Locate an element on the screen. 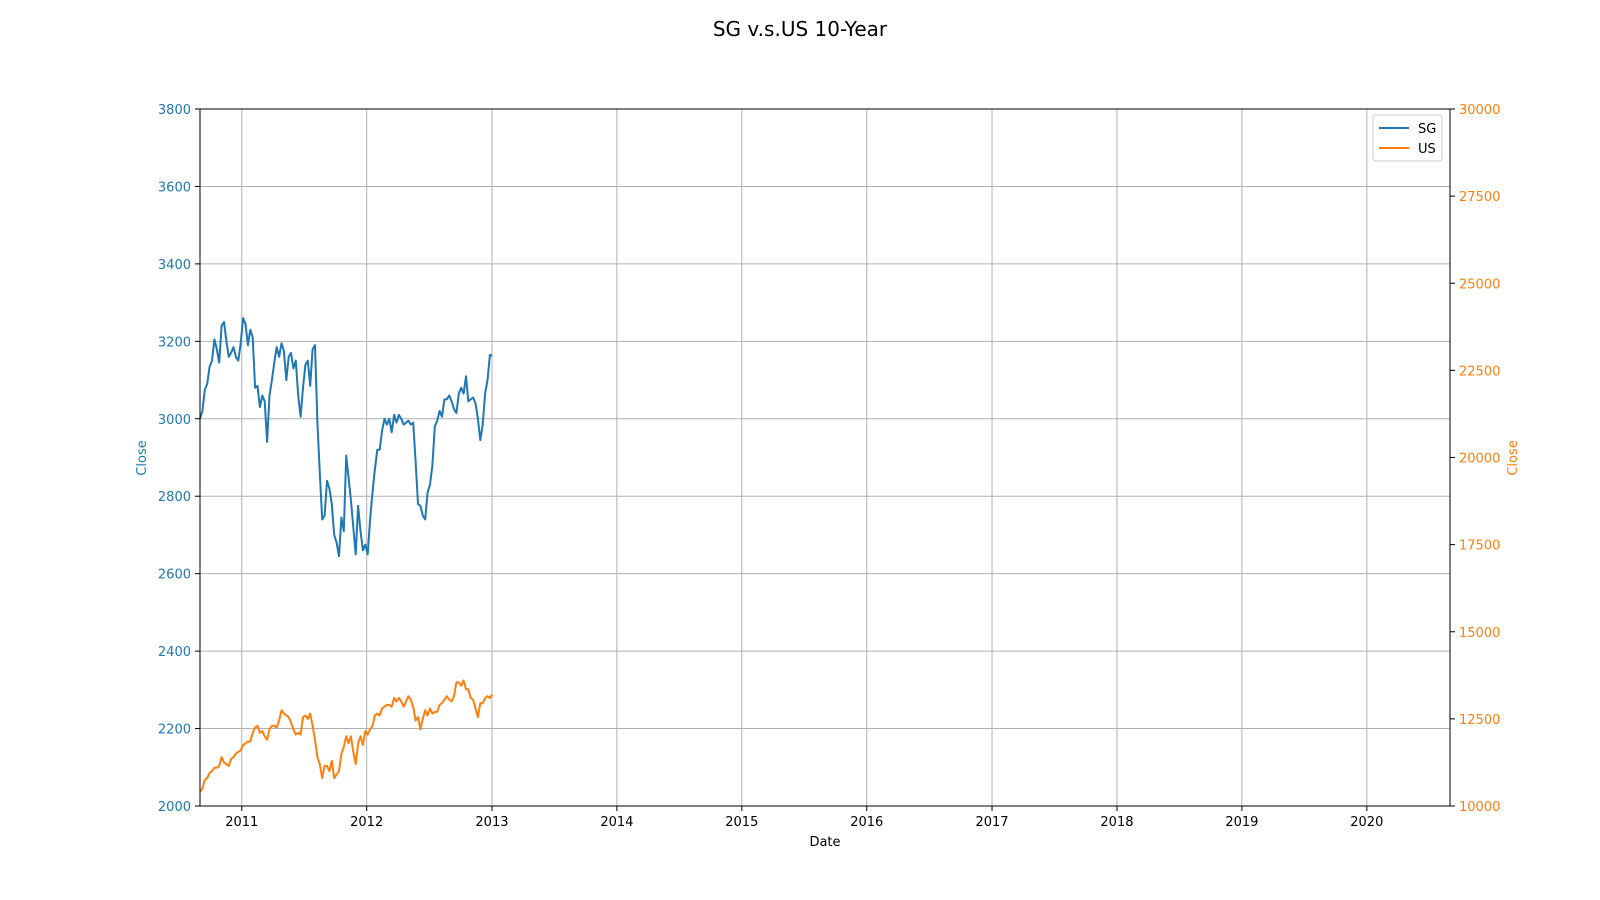  y-left-tick-label: 3000 is located at coordinates (174, 420).